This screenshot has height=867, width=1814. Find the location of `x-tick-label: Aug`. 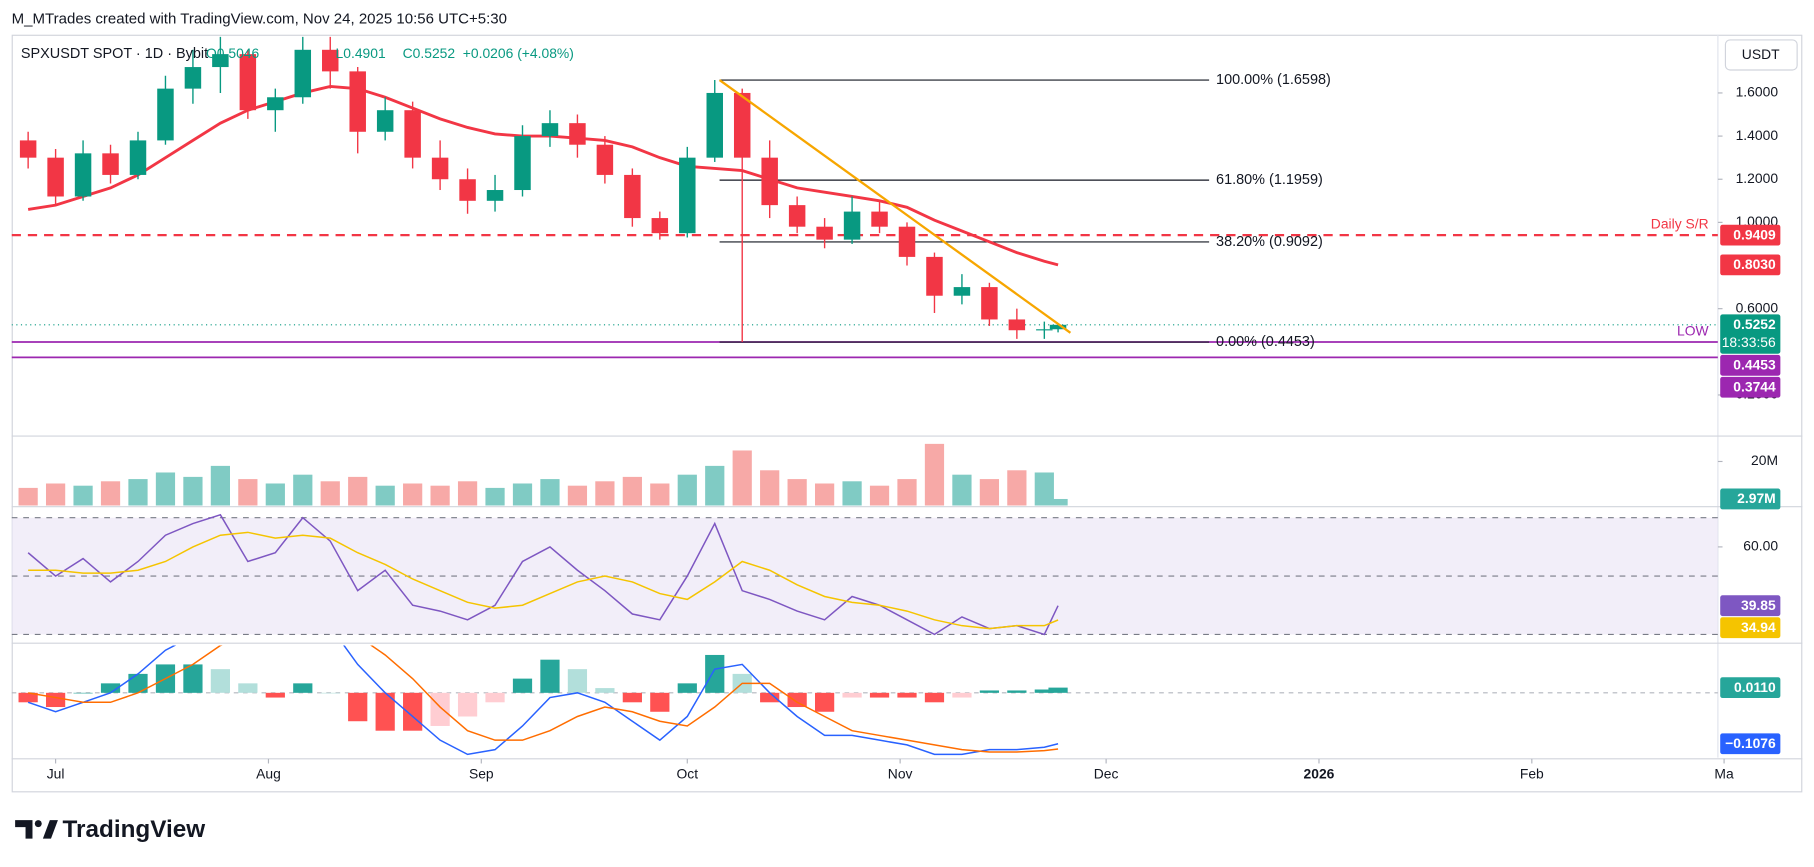

x-tick-label: Aug is located at coordinates (268, 774).